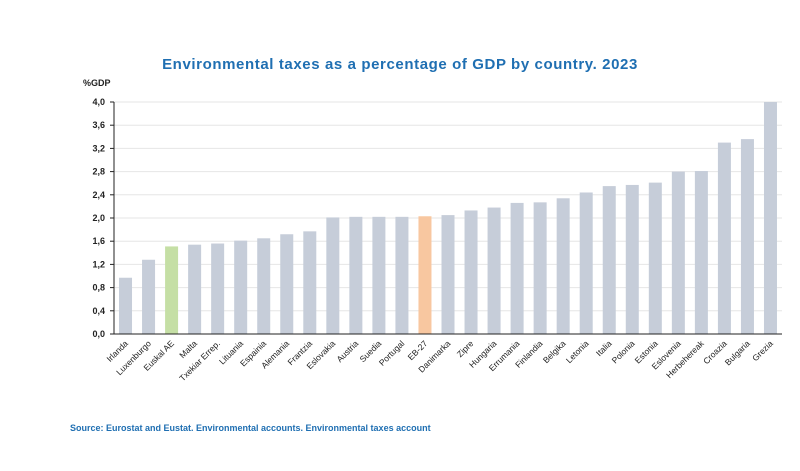 The image size is (800, 471). Describe the element at coordinates (678, 252) in the screenshot. I see `bar-eslovenia` at that location.